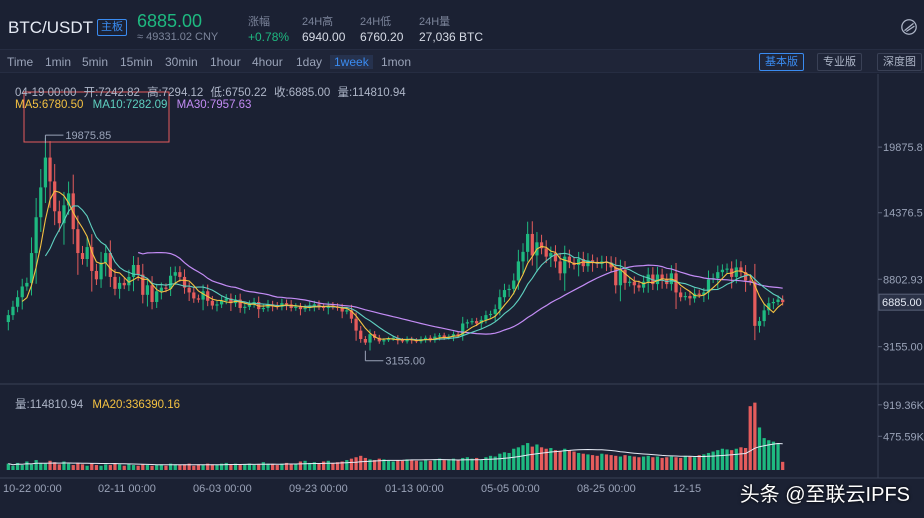 This screenshot has width=924, height=518. Describe the element at coordinates (351, 62) in the screenshot. I see `tf-1week: 1week` at that location.